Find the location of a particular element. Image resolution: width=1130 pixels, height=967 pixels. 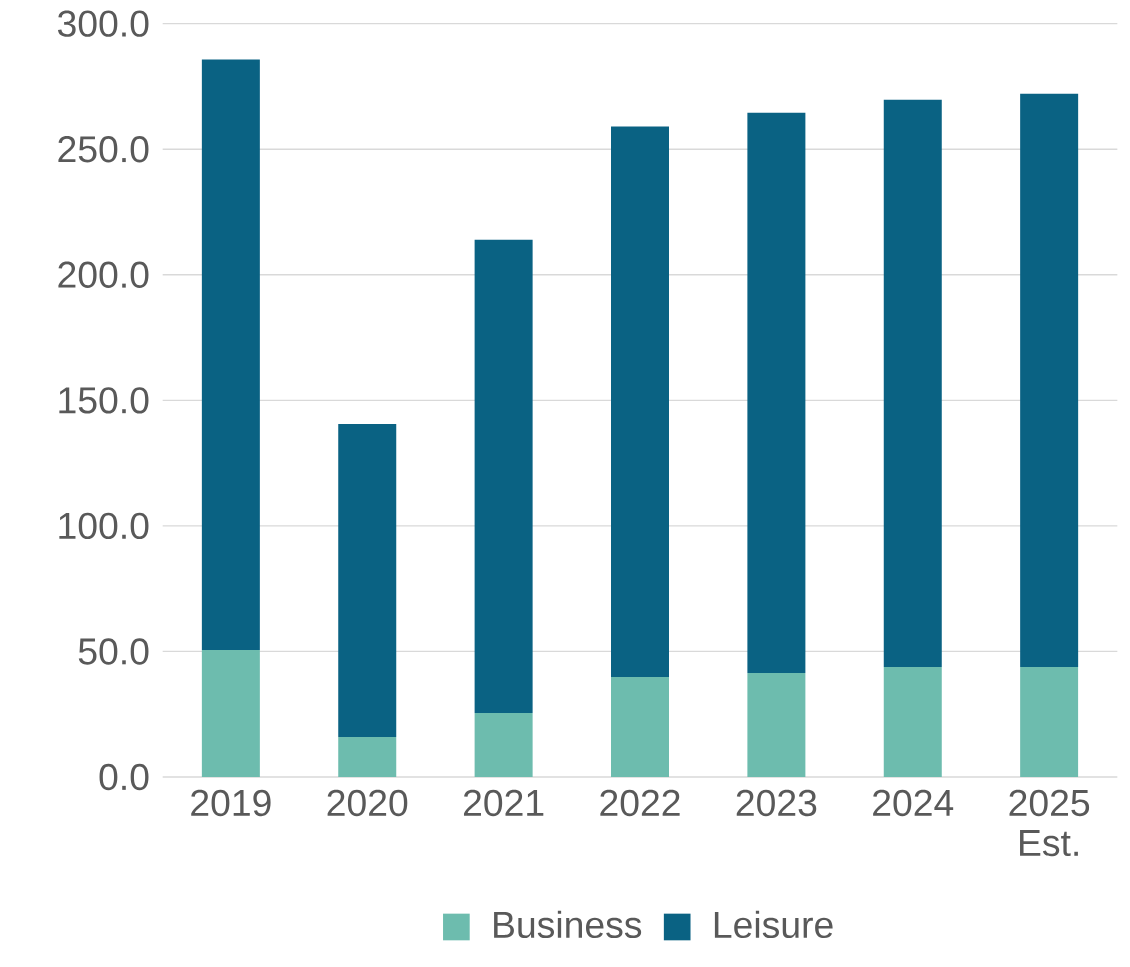

y-tick-label: 200.0 is located at coordinates (103, 274).